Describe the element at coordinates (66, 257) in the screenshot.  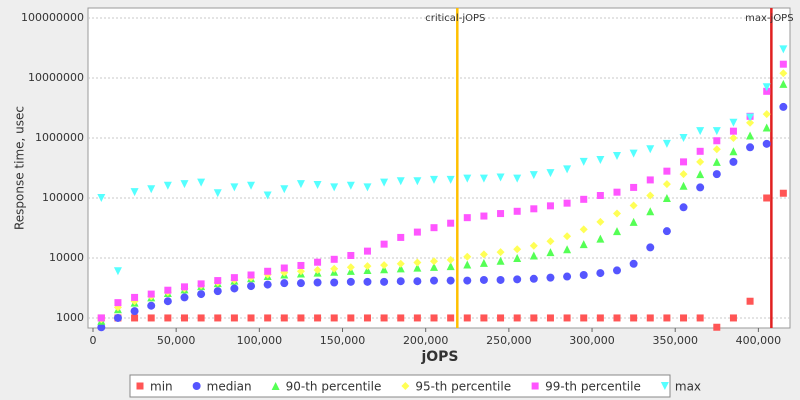
I see `y-tick-label: 10000` at that location.